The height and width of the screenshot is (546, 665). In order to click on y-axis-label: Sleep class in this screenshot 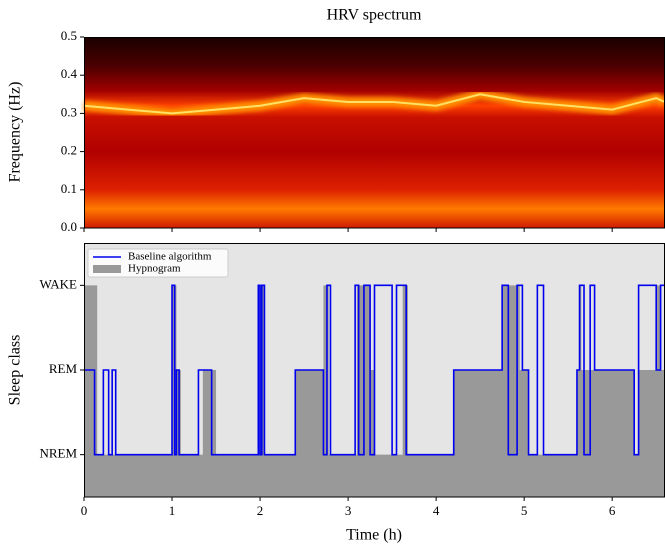, I will do `click(15, 370)`.